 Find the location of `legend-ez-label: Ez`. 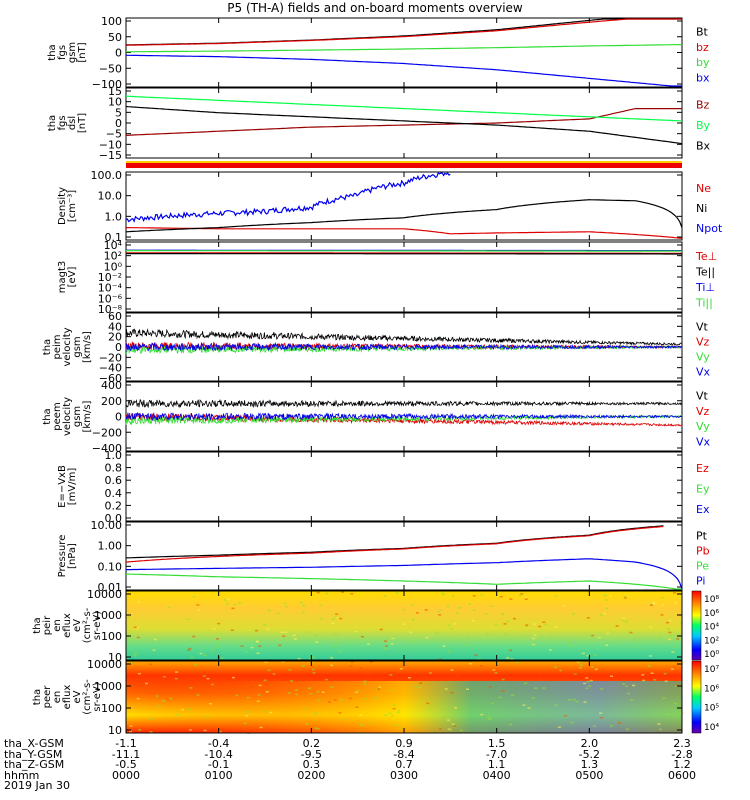

legend-ez-label: Ez is located at coordinates (702, 468).